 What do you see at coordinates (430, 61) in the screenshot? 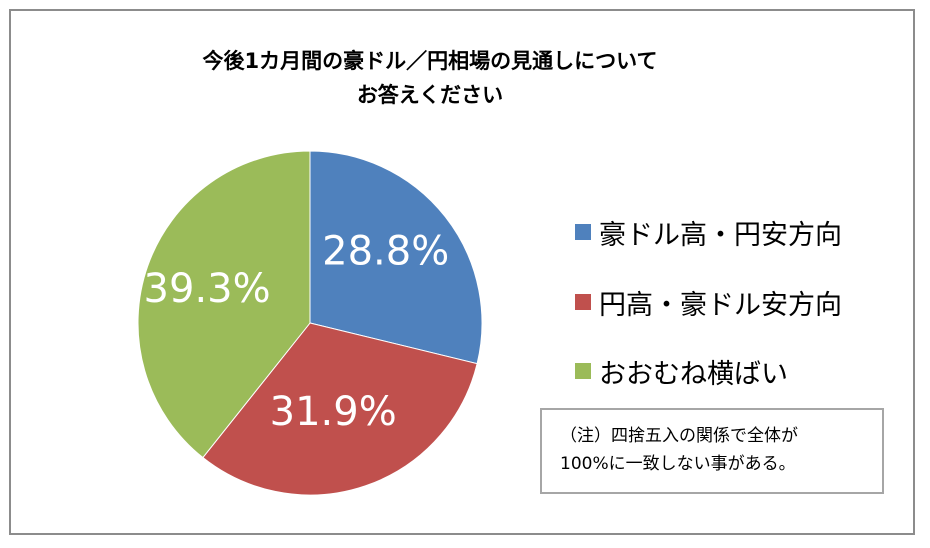
I see `title-line-1: 今後1カ月間の豪ドル／円相場の見通しについて` at bounding box center [430, 61].